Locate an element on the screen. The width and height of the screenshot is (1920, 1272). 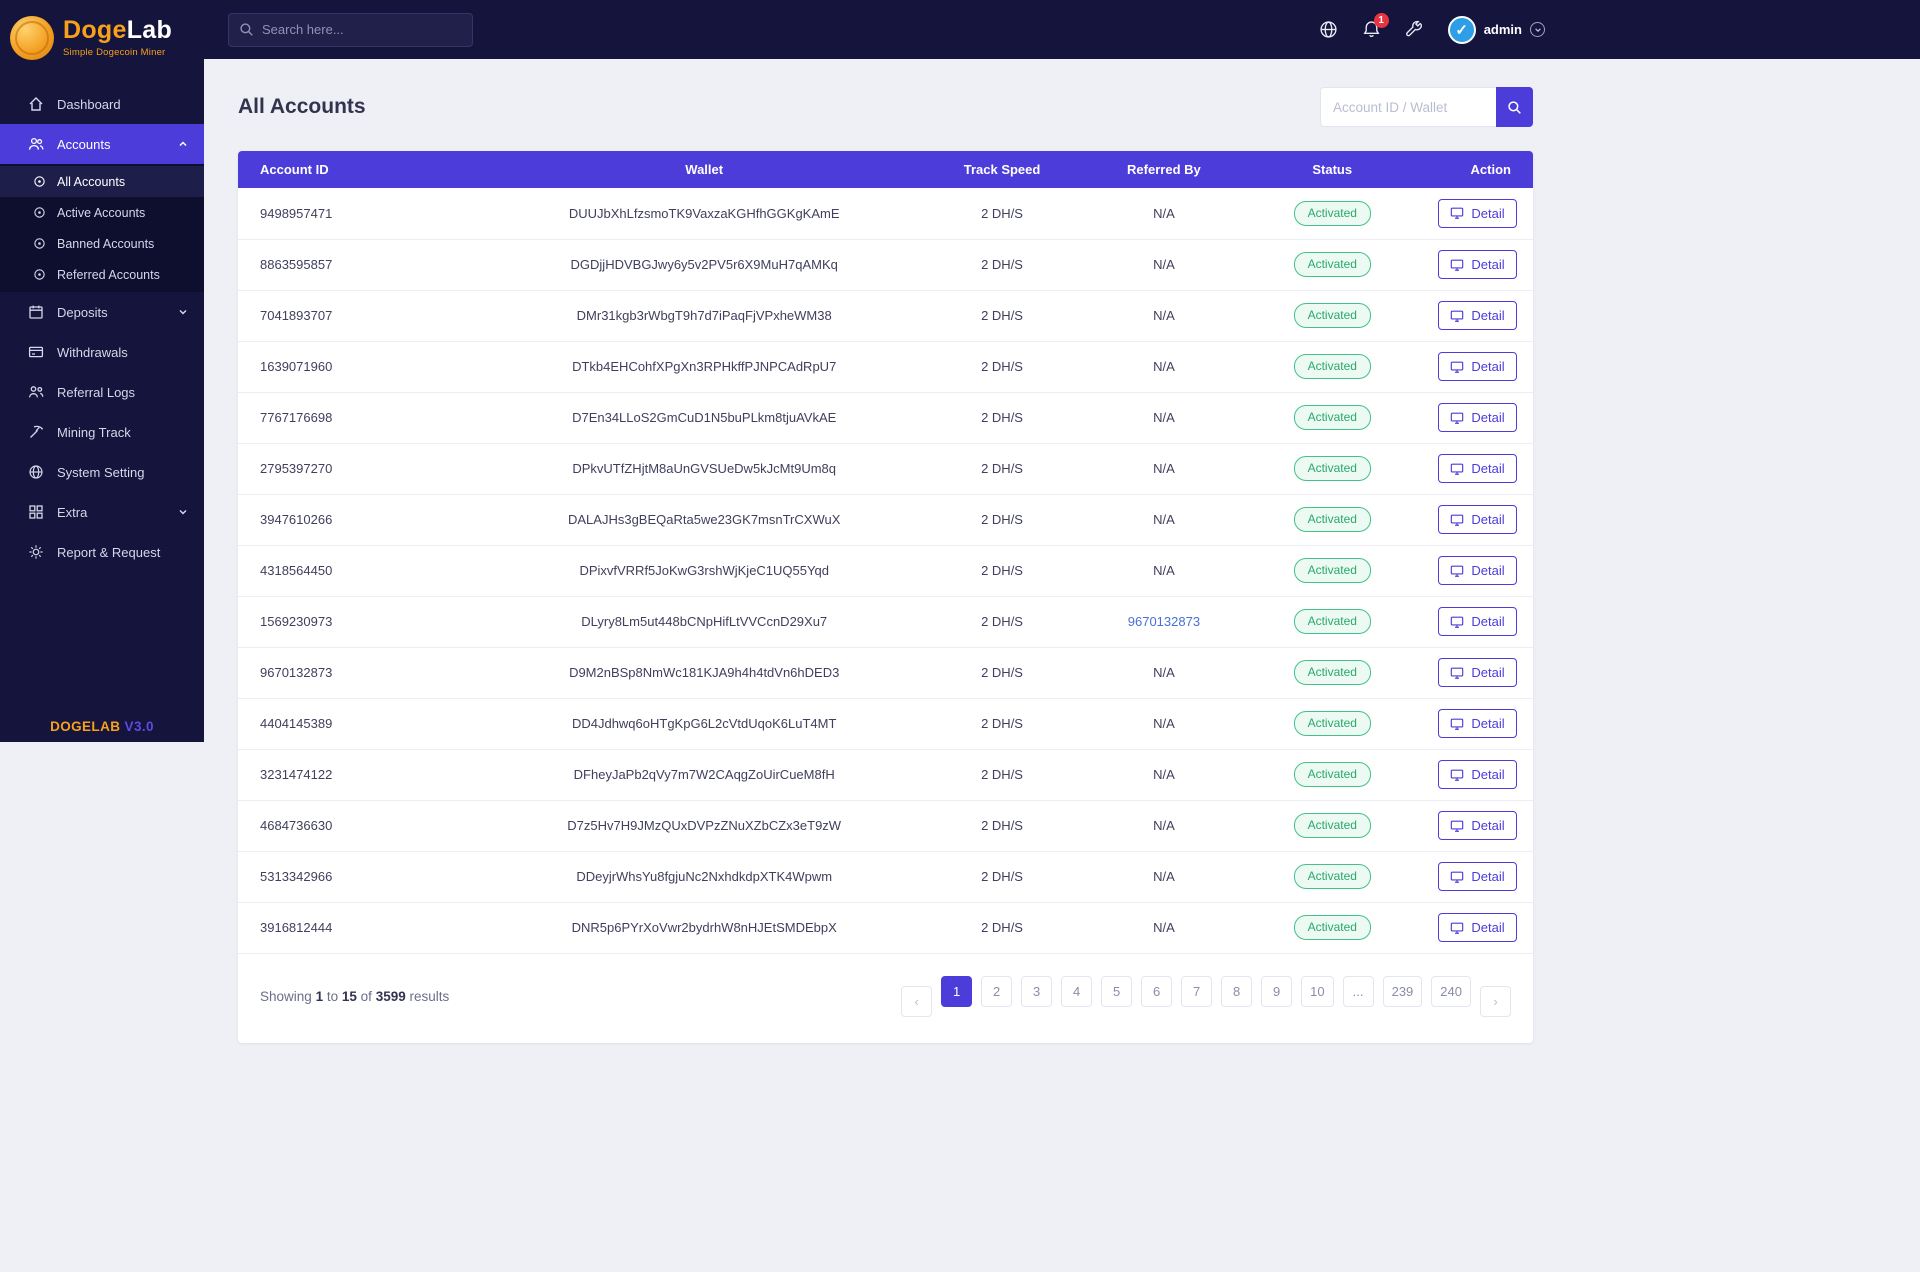
topbar: 1 ✓ admin is located at coordinates (1062, 29).